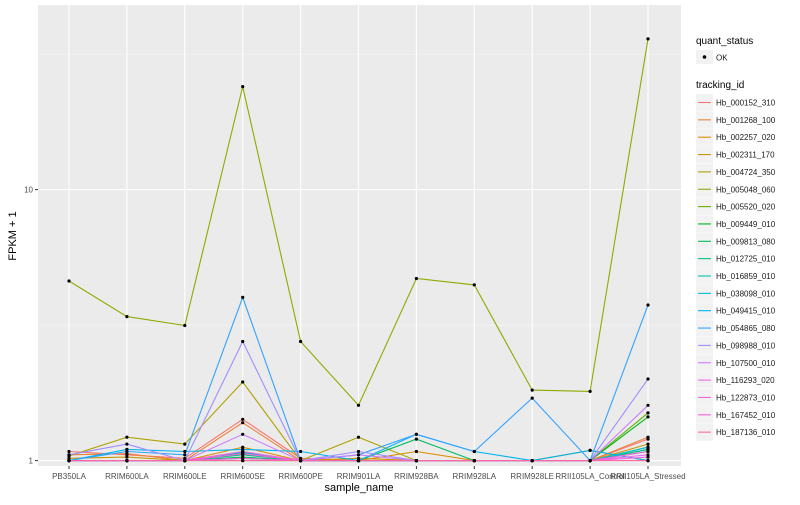 This screenshot has height=505, width=800. Describe the element at coordinates (416, 476) in the screenshot. I see `x-tick-label-6: RRIM928BA` at that location.